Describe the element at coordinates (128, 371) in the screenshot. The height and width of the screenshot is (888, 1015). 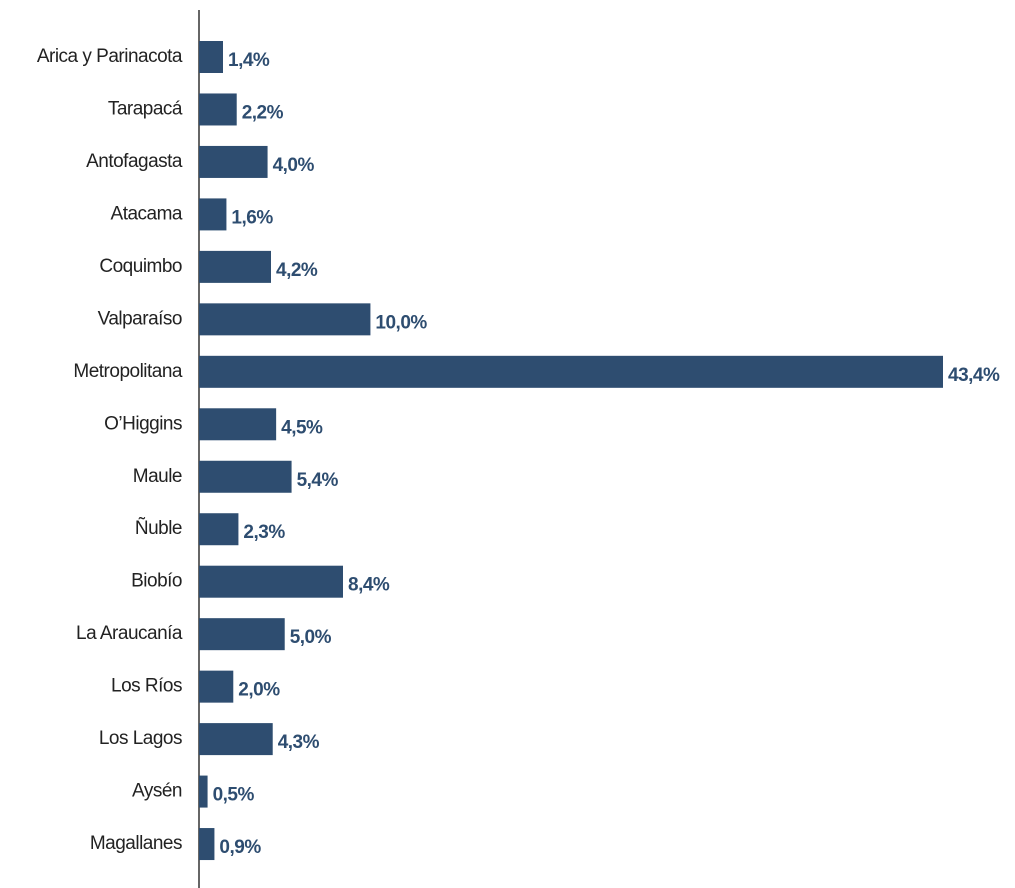
I see `category-label: Metropolitana` at that location.